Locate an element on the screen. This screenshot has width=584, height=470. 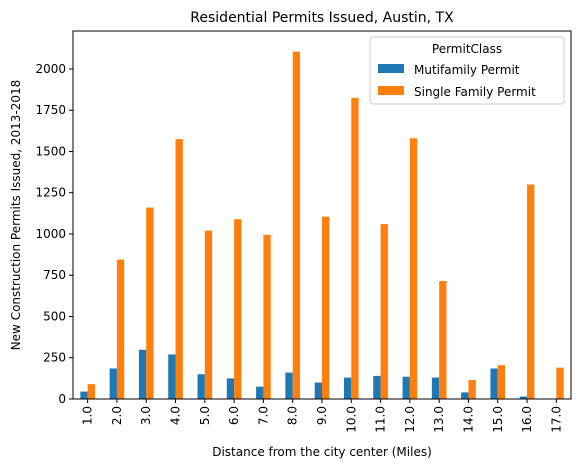
bar-multifamily-14.0 is located at coordinates (465, 395).